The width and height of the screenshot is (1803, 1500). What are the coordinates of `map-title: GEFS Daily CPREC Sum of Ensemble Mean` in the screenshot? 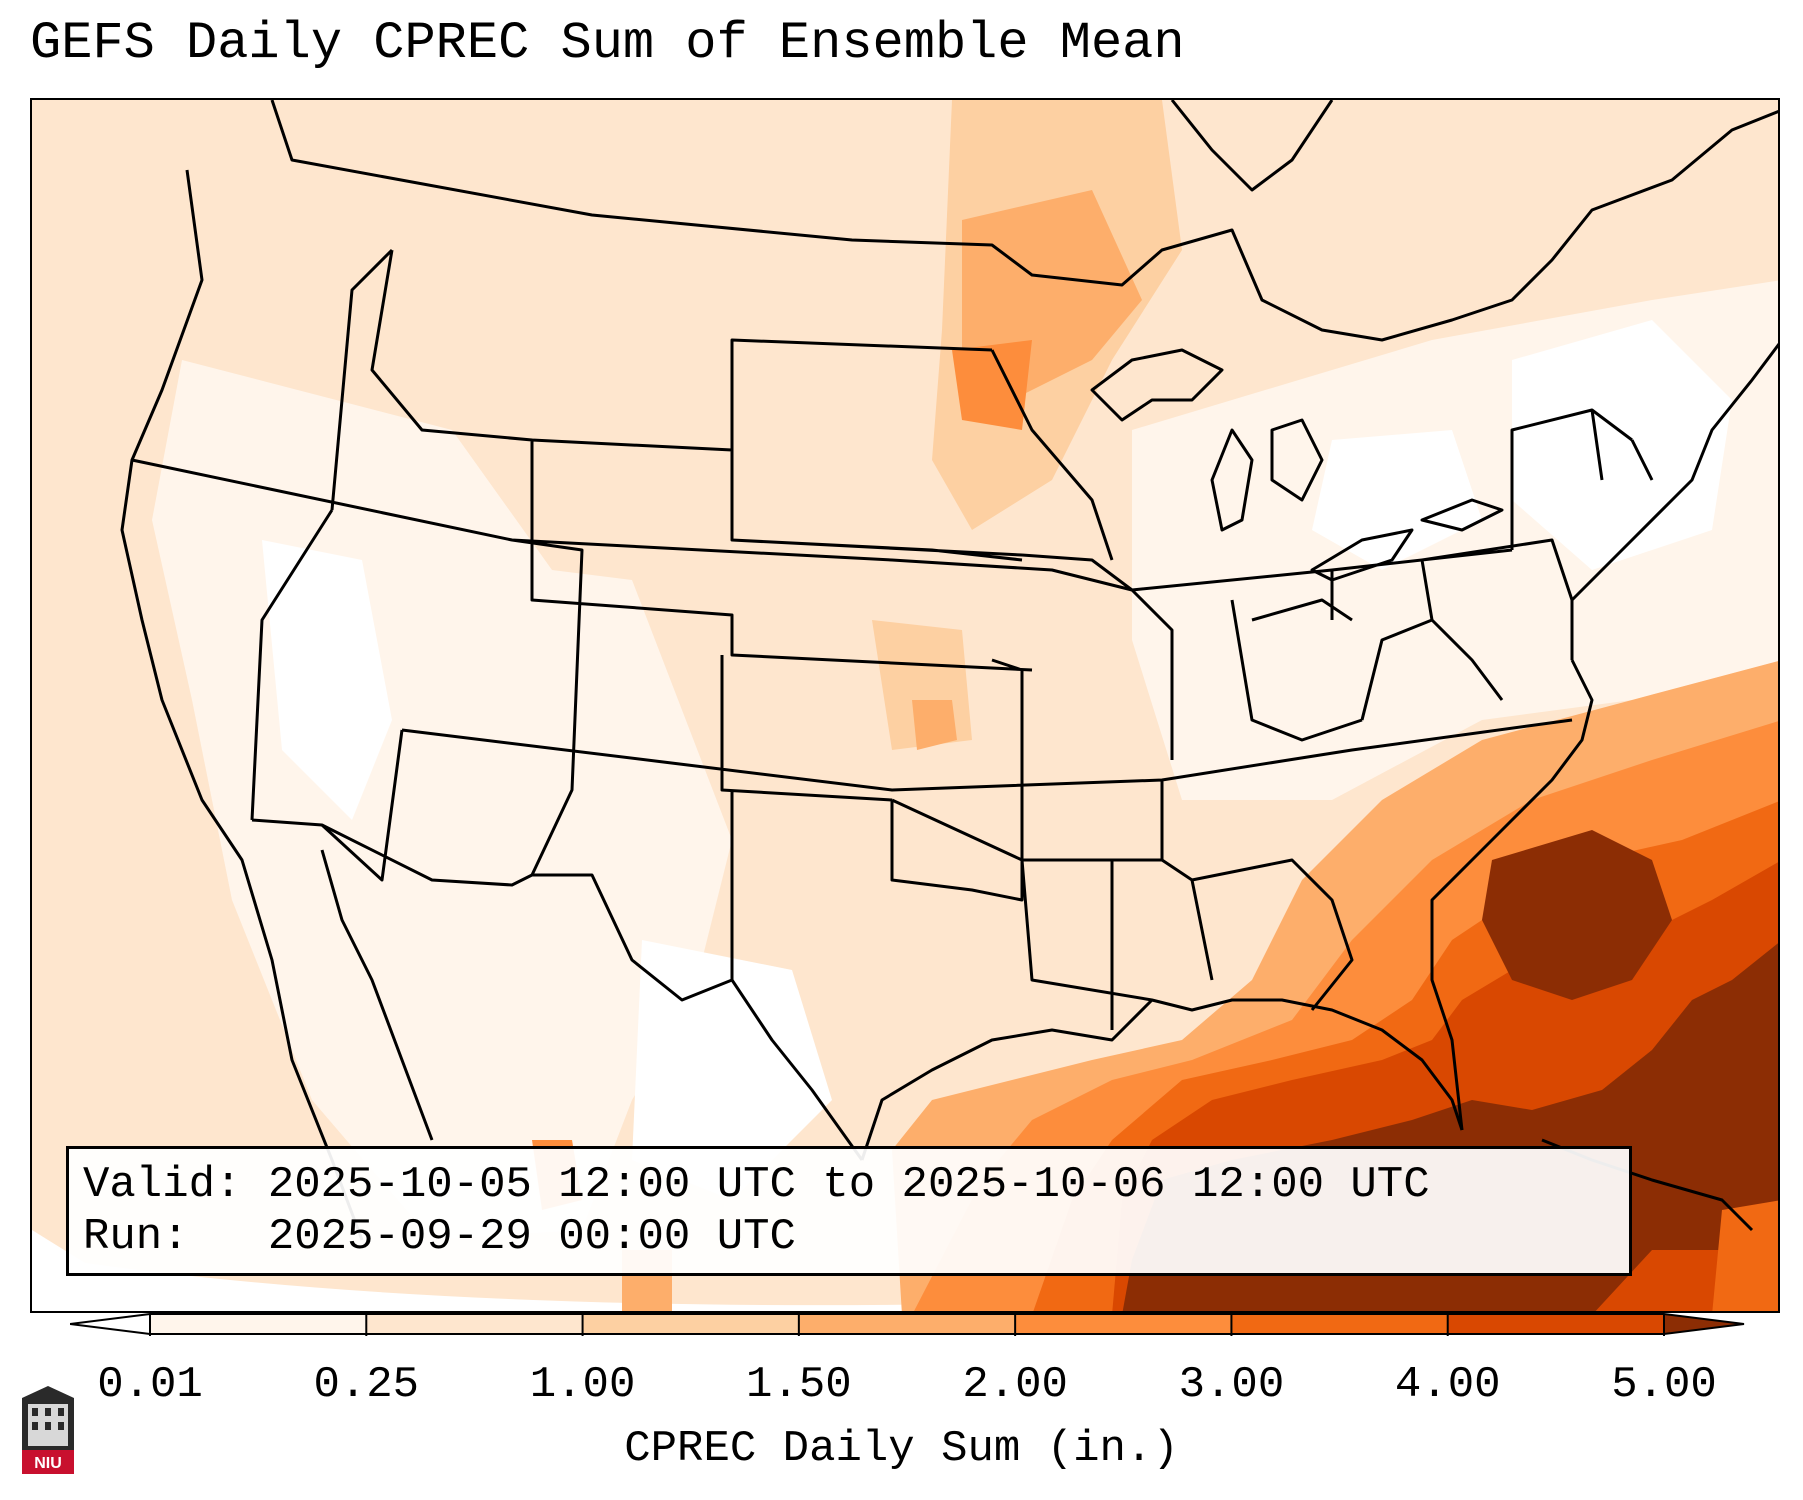 It's located at (607, 43).